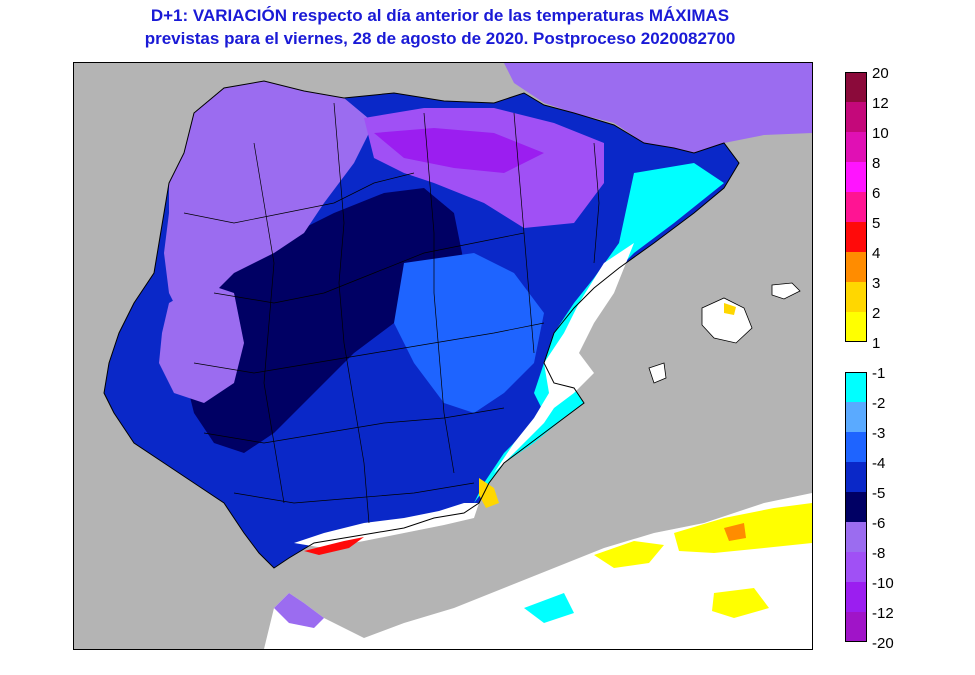  Describe the element at coordinates (876, 223) in the screenshot. I see `legend-label-warm-5: 5` at that location.